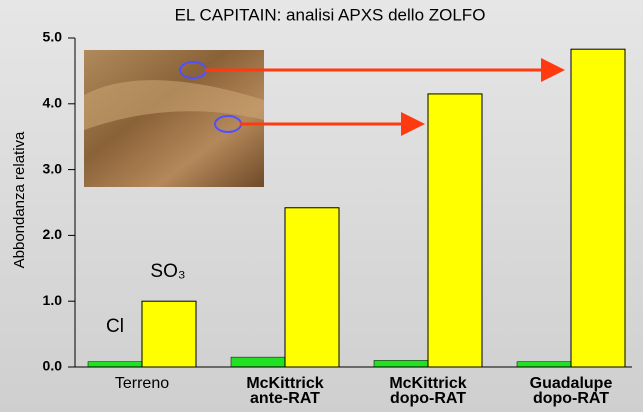  Describe the element at coordinates (571, 391) in the screenshot. I see `x-tick-label: Guadalupe dopo-RAT` at that location.